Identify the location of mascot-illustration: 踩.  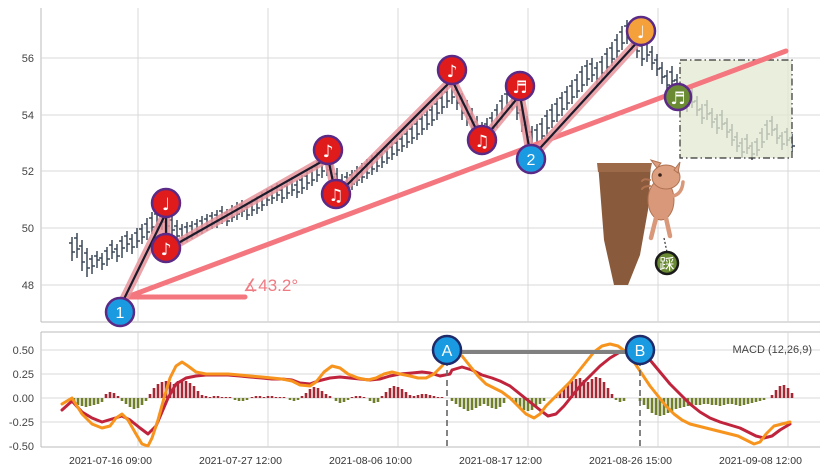
(641, 222).